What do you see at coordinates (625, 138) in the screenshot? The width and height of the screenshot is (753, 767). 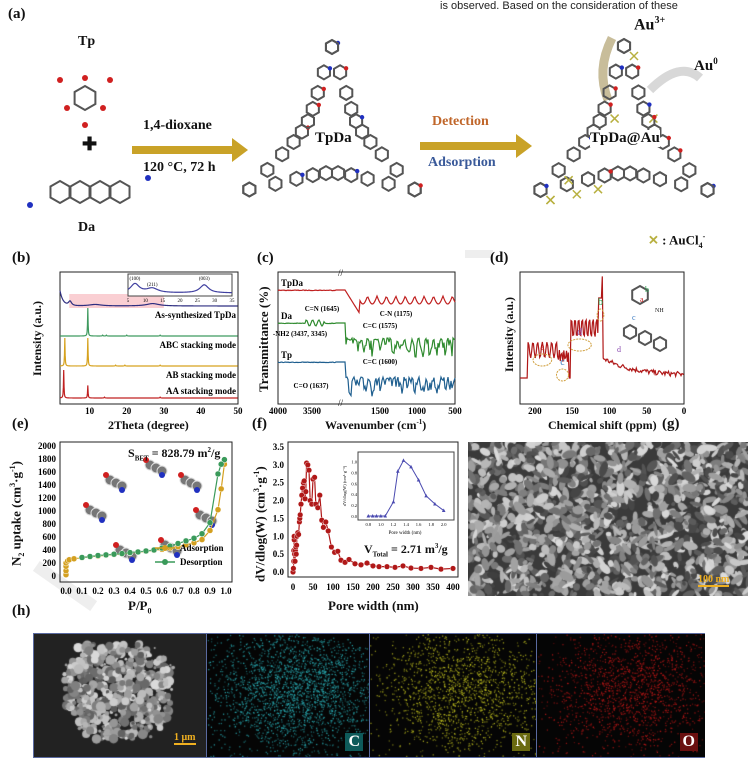 I see `tpda-au-label: TpDa@Au` at bounding box center [625, 138].